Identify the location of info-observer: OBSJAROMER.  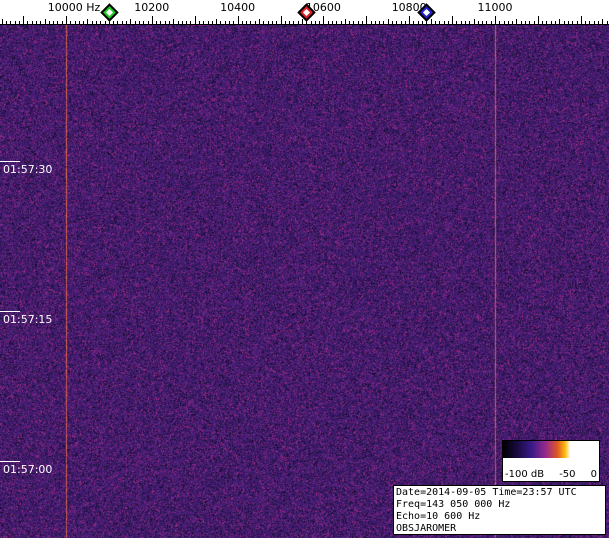
(499, 529).